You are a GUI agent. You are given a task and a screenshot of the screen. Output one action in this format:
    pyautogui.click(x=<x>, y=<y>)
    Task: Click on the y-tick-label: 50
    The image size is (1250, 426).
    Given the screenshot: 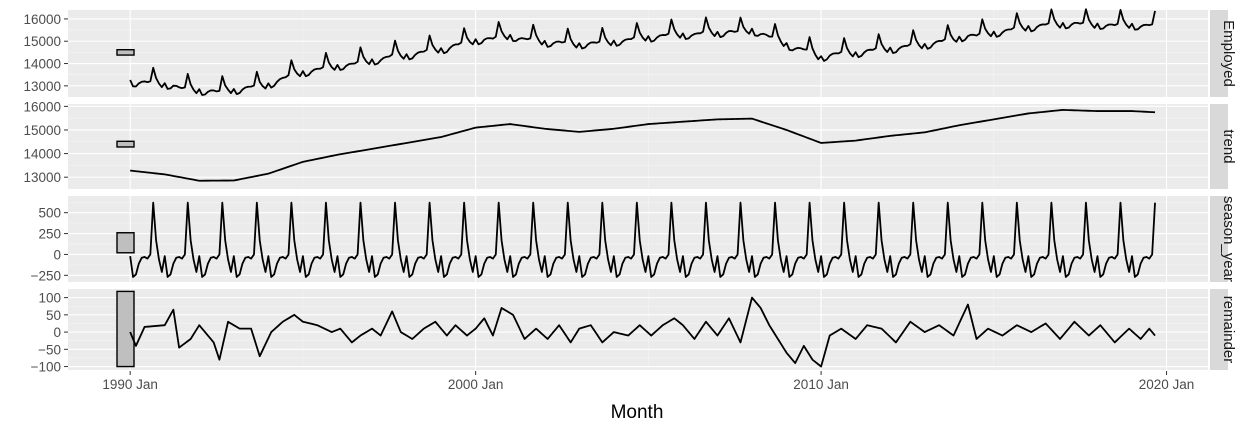 What is the action you would take?
    pyautogui.click(x=53, y=315)
    